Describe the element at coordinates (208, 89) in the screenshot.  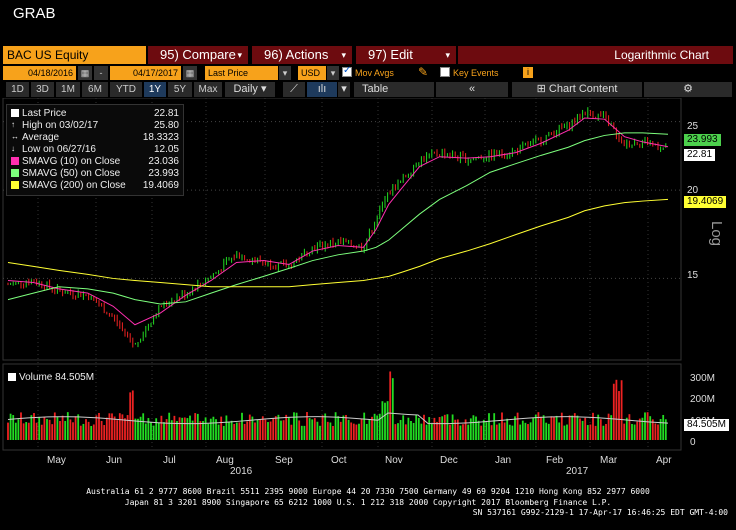
I see `period-tab-max: Max` at that location.